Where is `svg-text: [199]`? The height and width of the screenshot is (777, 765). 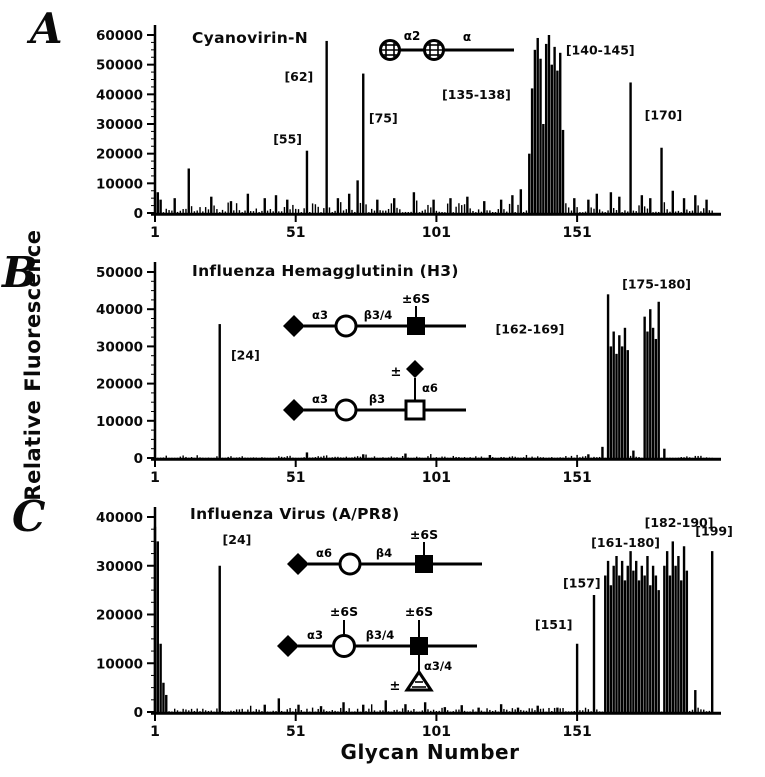
svg-text: [199] is located at coordinates (714, 531).